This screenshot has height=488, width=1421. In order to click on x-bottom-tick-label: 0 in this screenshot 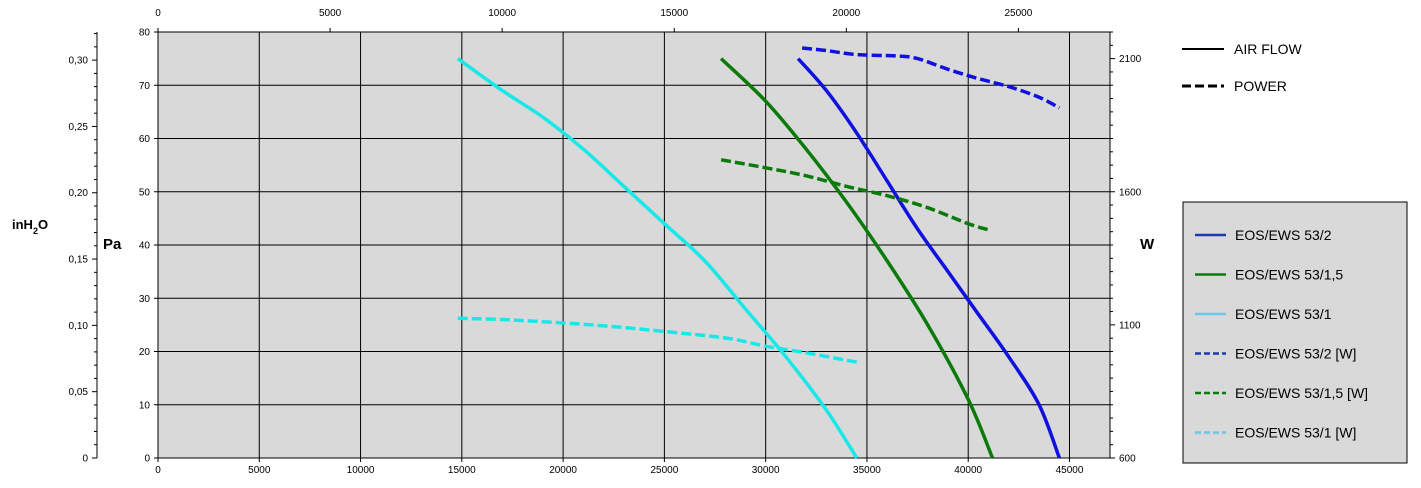, I will do `click(158, 470)`.